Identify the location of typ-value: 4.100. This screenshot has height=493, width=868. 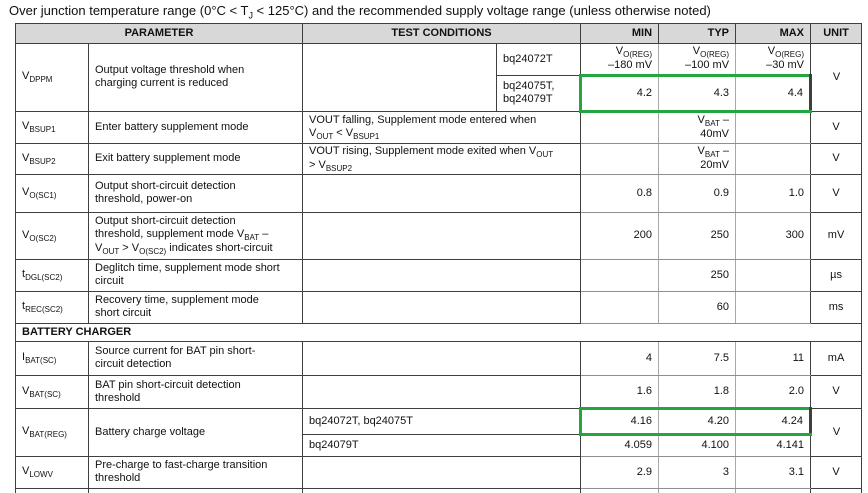
(697, 445).